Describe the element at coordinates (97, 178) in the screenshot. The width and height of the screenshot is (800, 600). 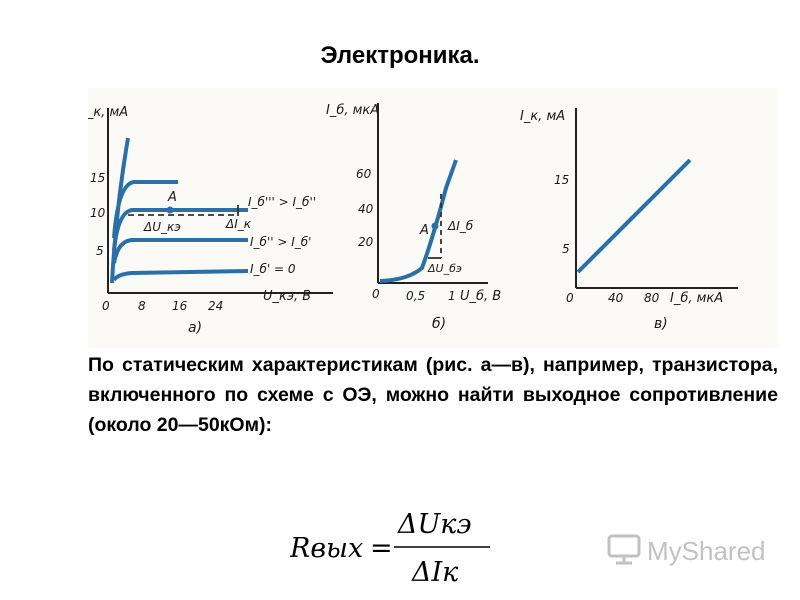
I see `plot-a-y-tick: 15` at that location.